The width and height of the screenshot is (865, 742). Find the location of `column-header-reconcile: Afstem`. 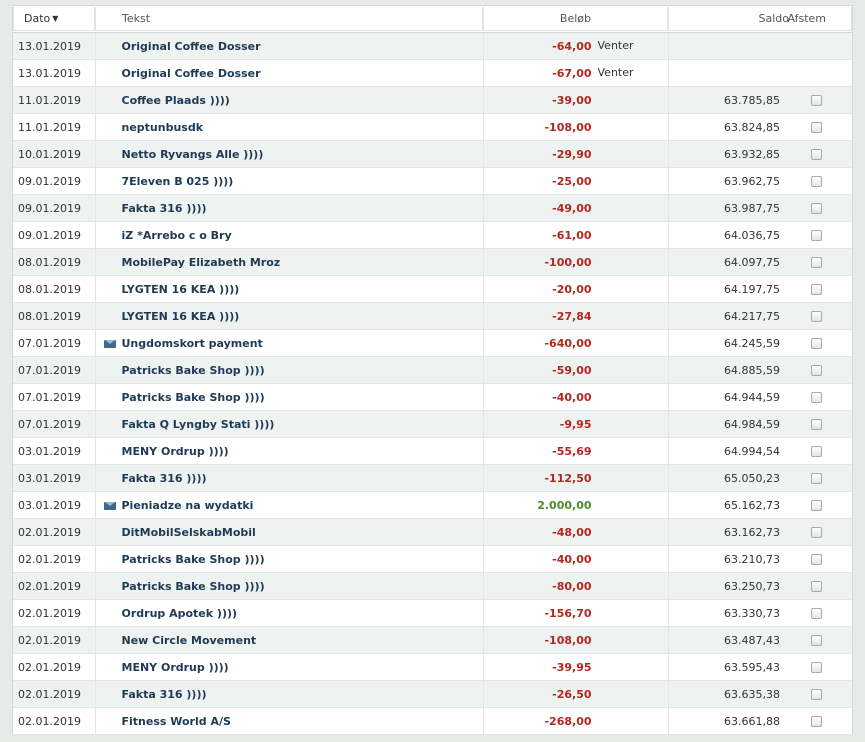

column-header-reconcile: Afstem is located at coordinates (806, 18).